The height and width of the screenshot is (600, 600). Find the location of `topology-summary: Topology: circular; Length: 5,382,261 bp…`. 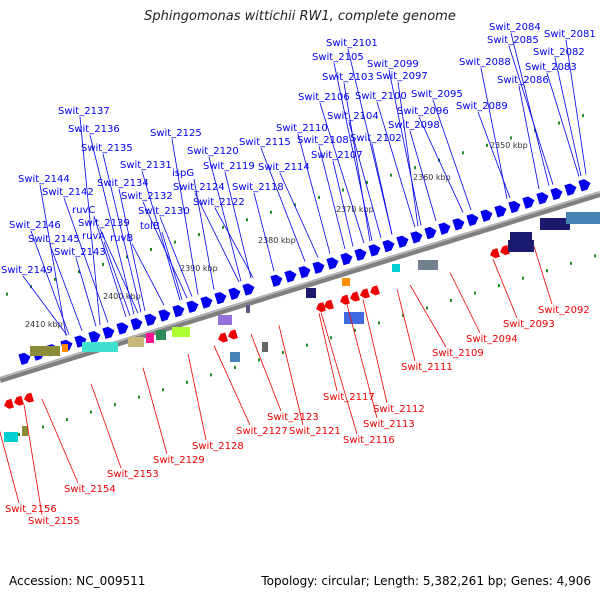

topology-summary: Topology: circular; Length: 5,382,261 bp… is located at coordinates (426, 581).